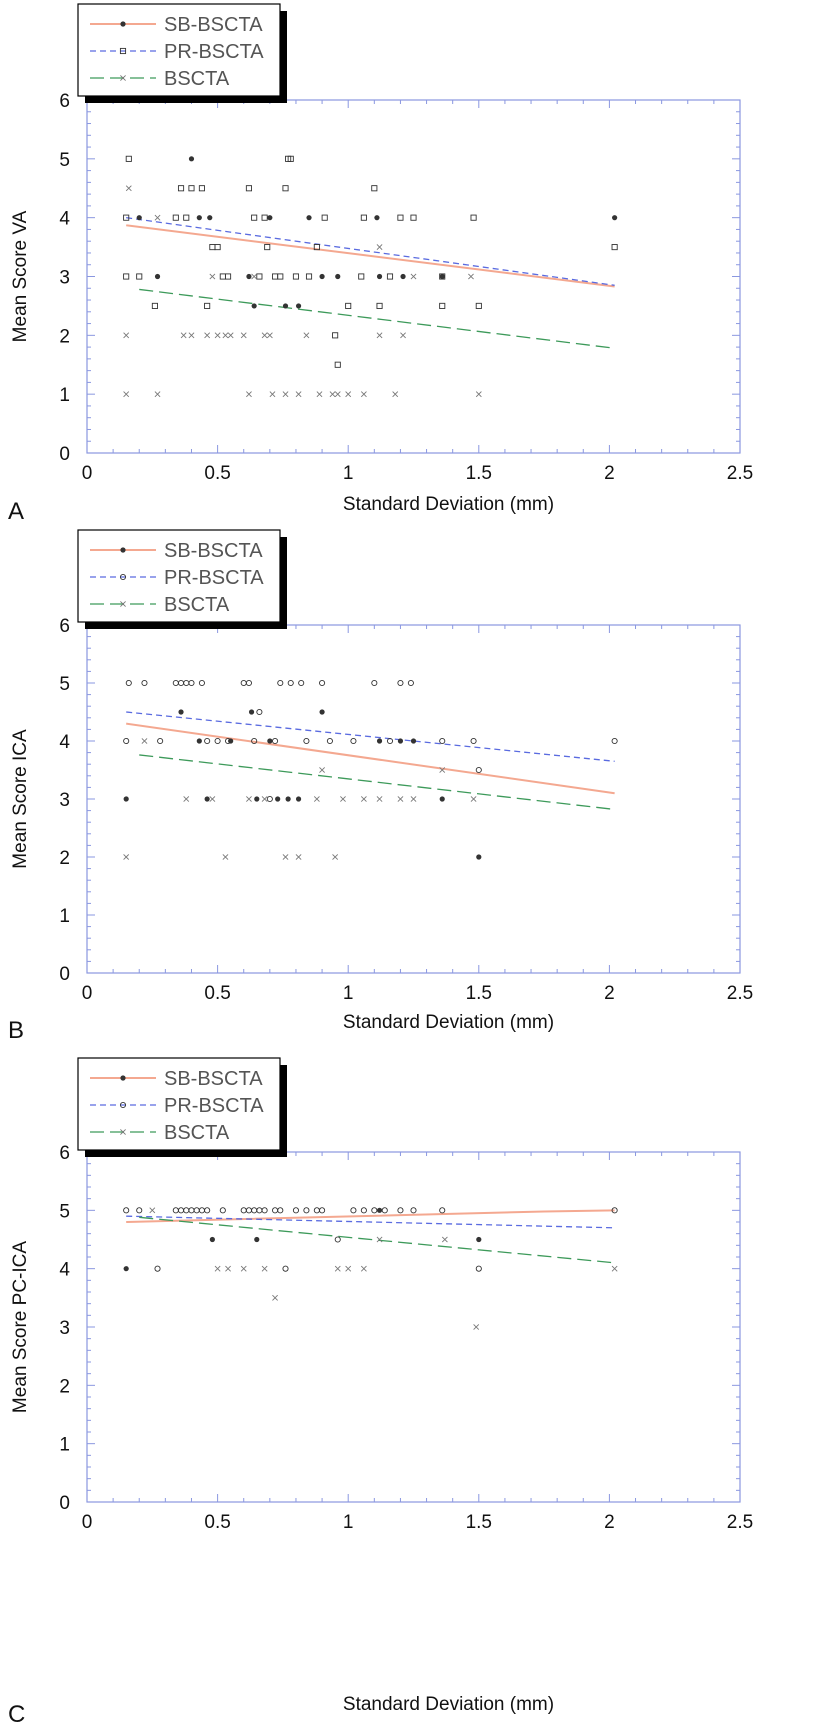 This screenshot has width=833, height=1726. Describe the element at coordinates (20, 276) in the screenshot. I see `y-axis-label: Mean Score VA` at that location.